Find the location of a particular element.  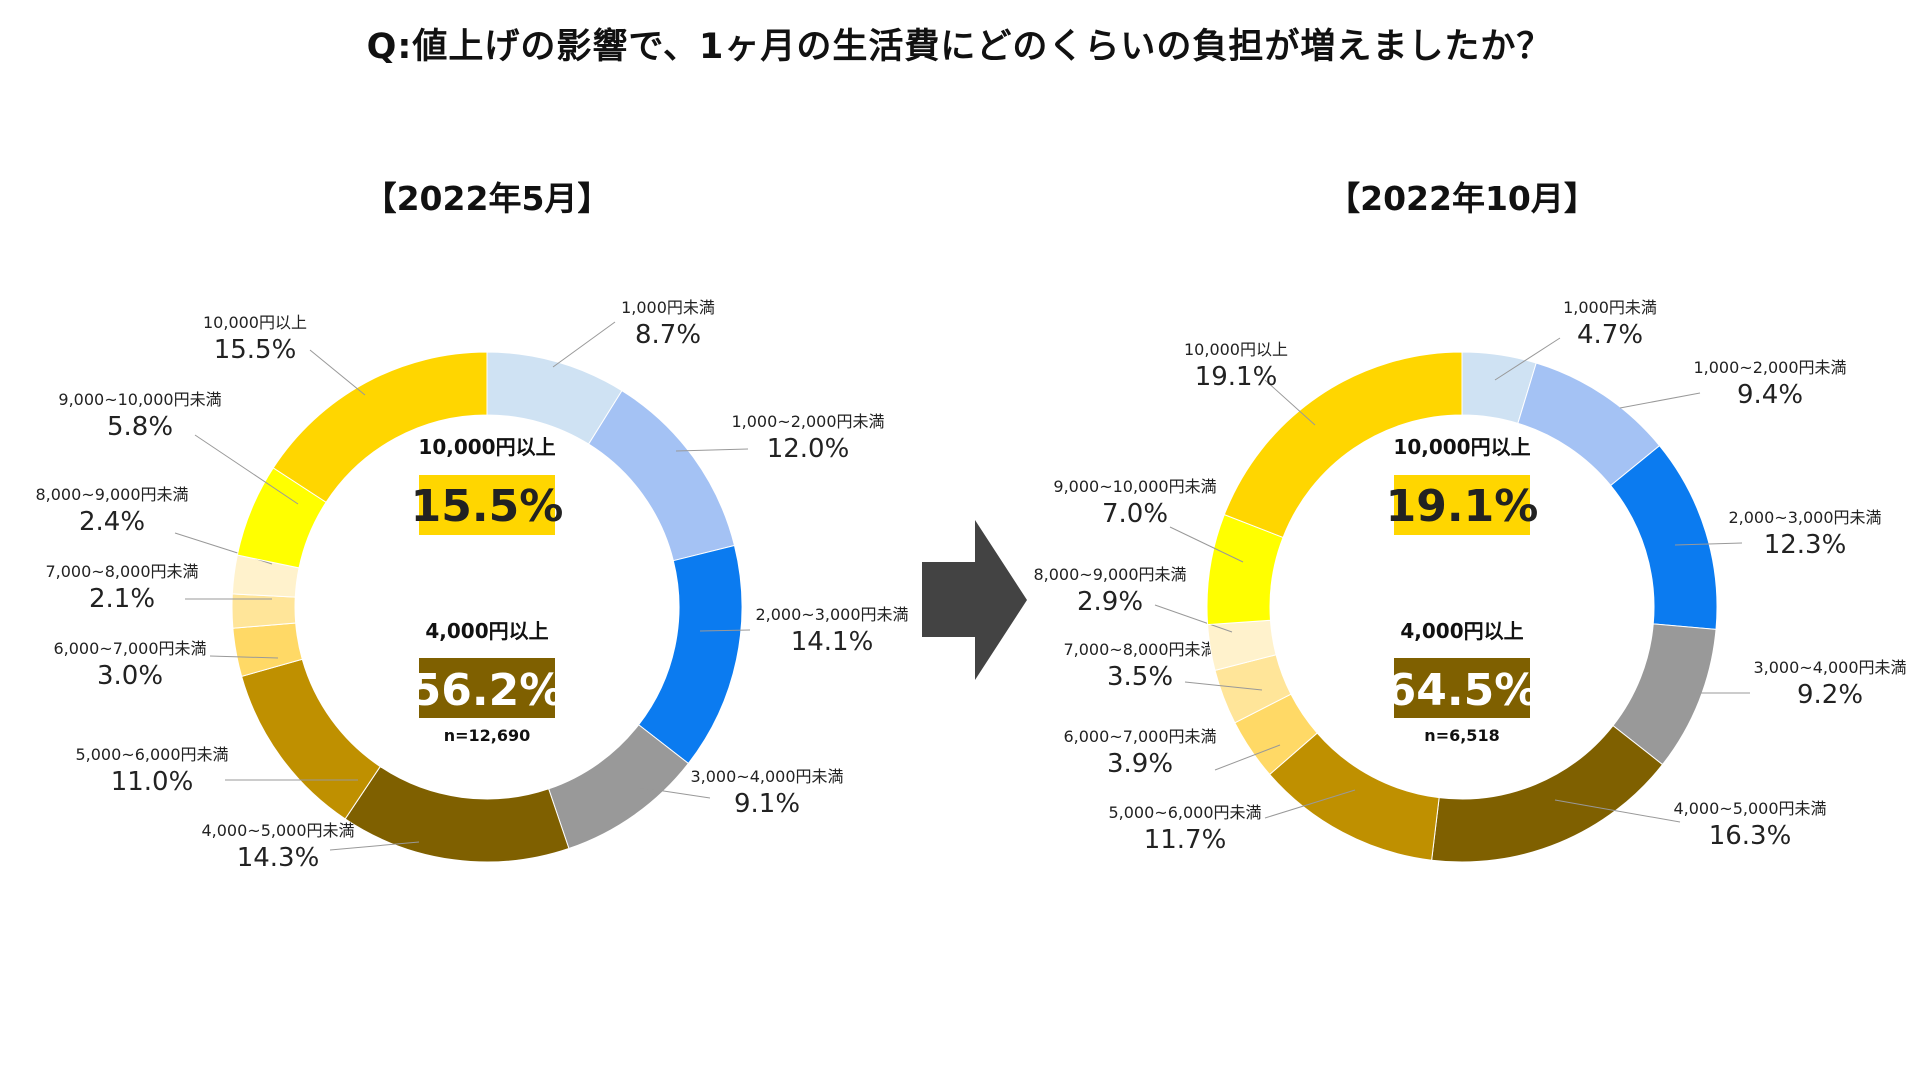

slice-value-label: 14.3% is located at coordinates (278, 858).